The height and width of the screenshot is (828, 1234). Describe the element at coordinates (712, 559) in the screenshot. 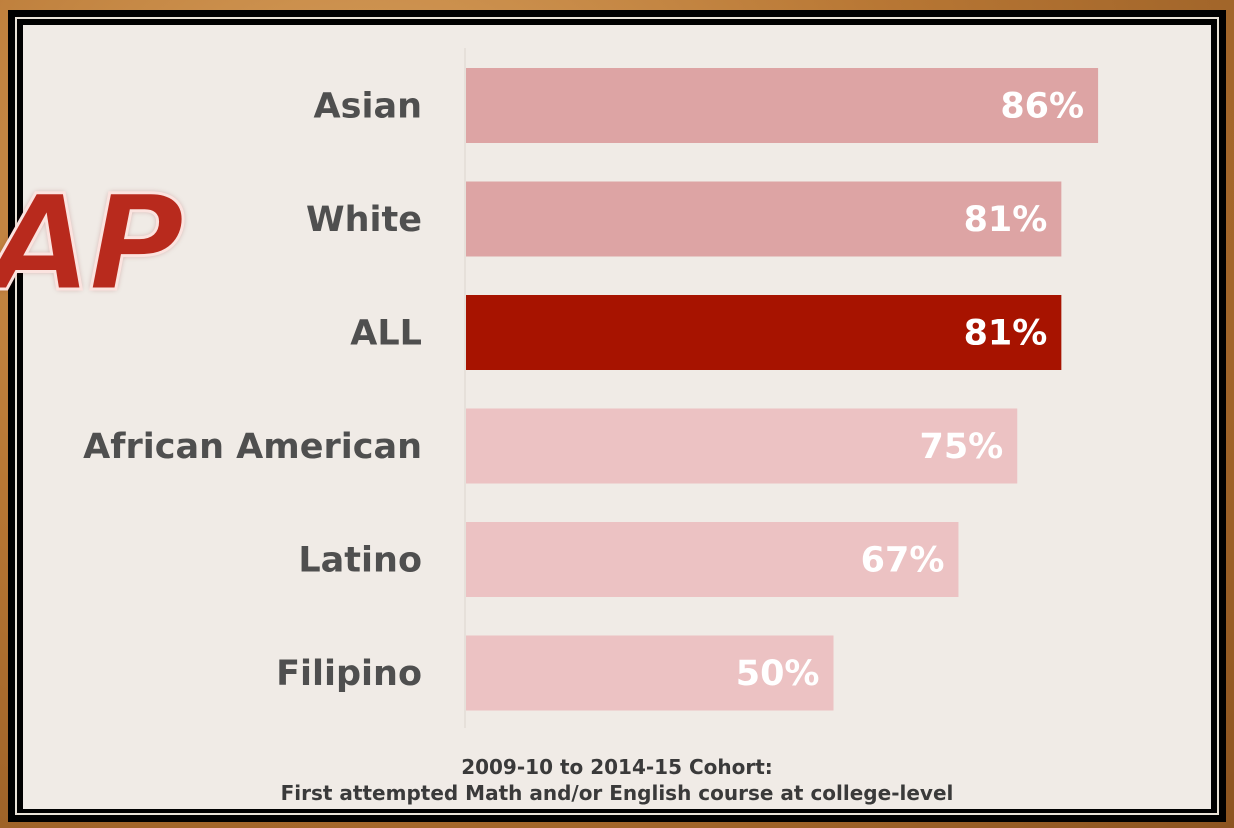

I see `bar-latino` at that location.